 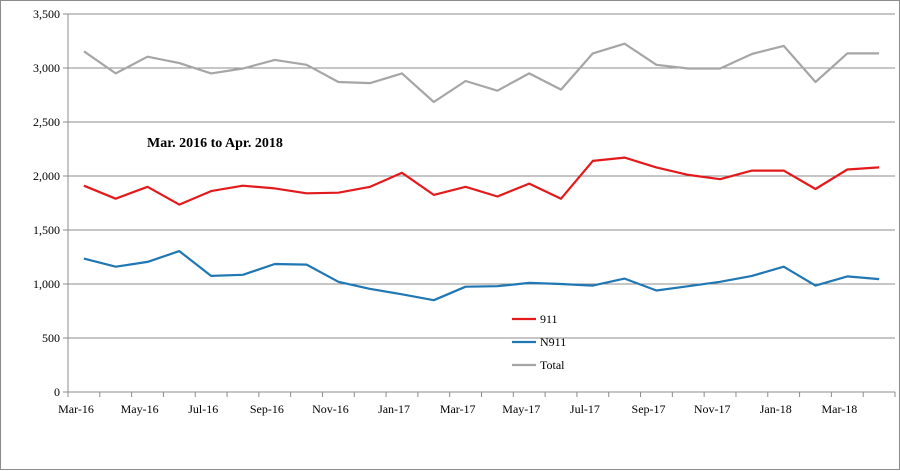 I want to click on y-tick-label: 500, so click(x=51, y=338).